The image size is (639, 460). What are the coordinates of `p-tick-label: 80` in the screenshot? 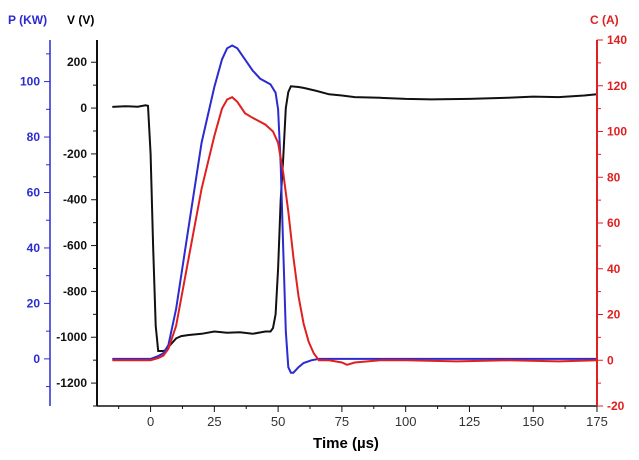 It's located at (34, 137).